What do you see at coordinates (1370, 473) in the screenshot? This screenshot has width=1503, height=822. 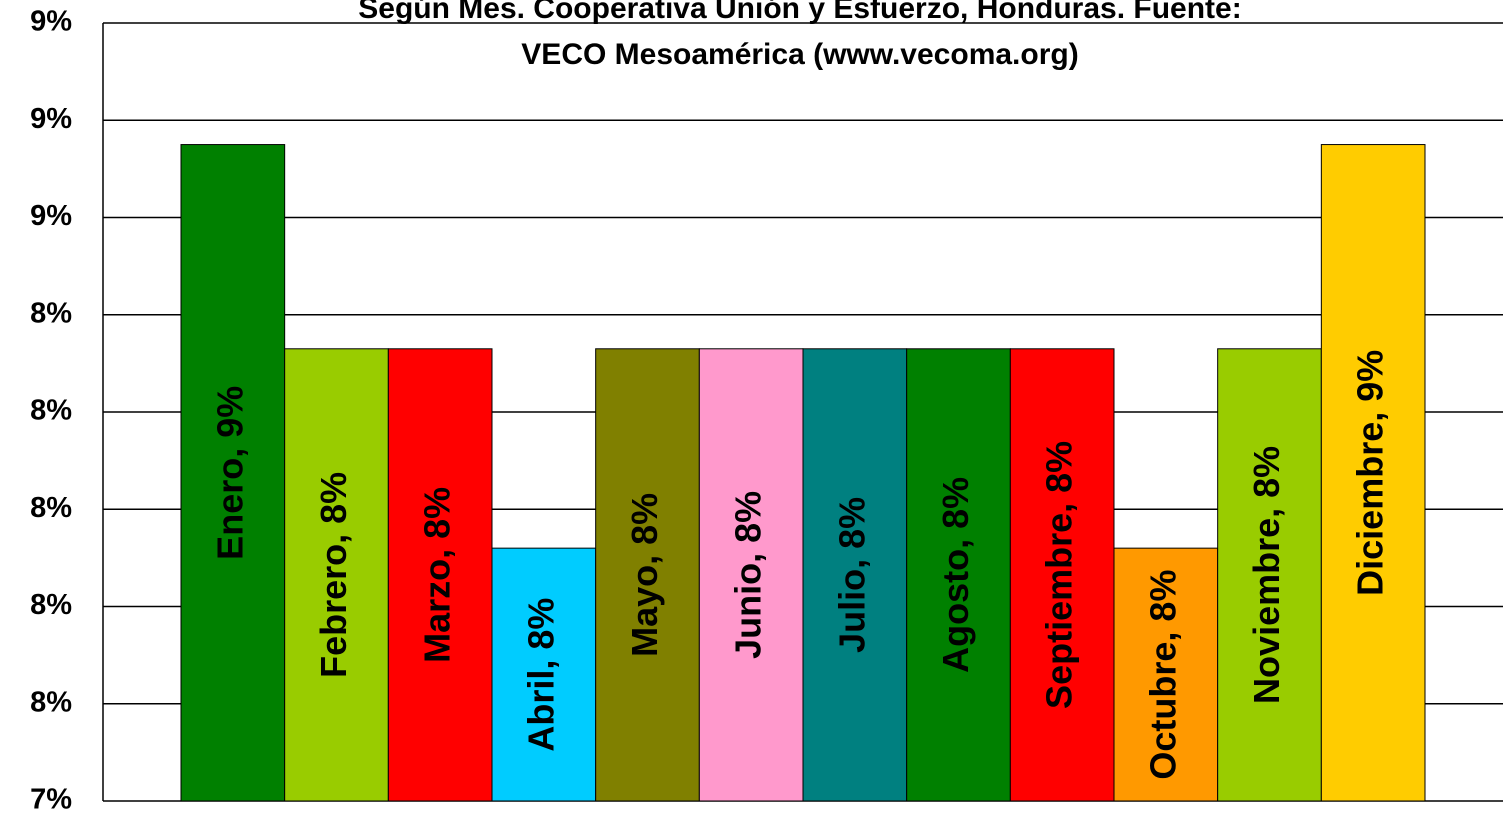 I see `data-label: Diciembre, 9%` at bounding box center [1370, 473].